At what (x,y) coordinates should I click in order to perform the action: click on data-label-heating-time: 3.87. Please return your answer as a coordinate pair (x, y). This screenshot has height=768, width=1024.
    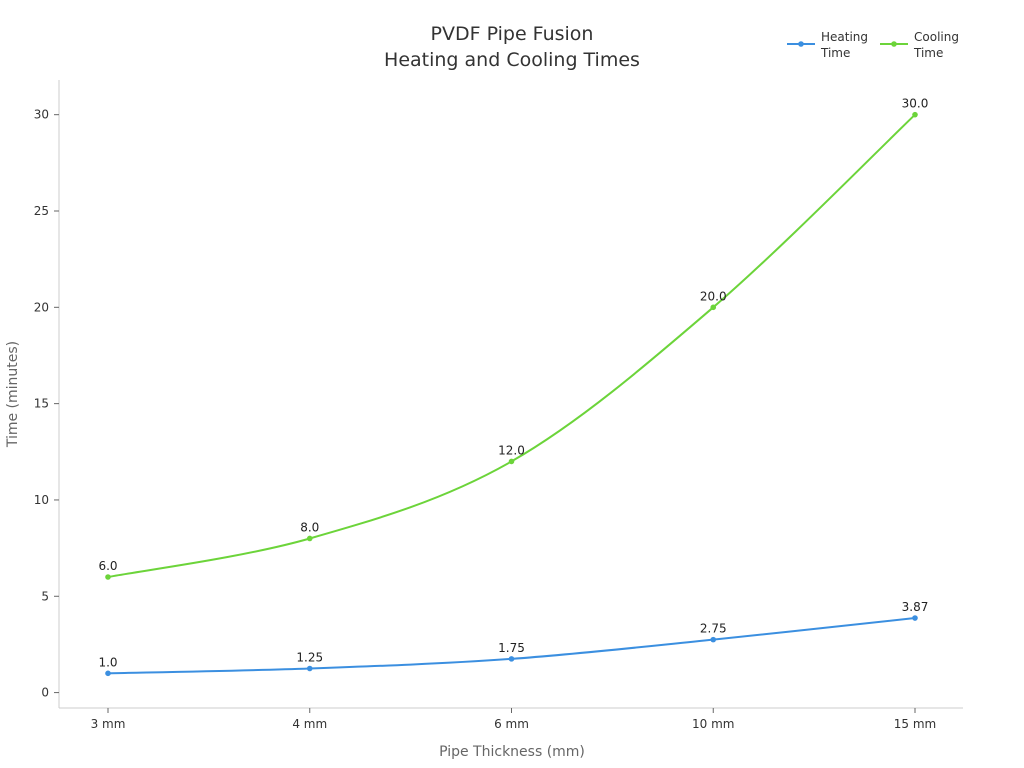
    Looking at the image, I should click on (915, 607).